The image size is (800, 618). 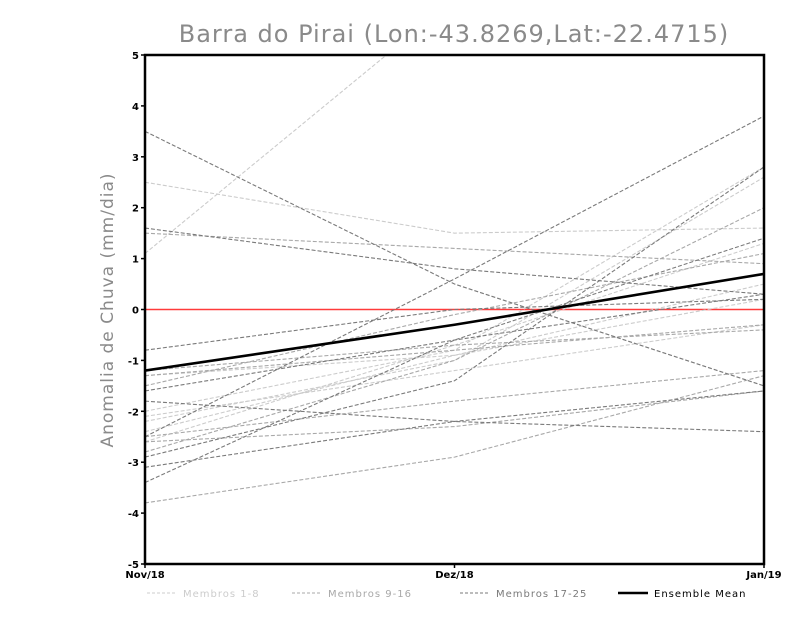 I want to click on x-tick-label: Nov/18, so click(x=144, y=575).